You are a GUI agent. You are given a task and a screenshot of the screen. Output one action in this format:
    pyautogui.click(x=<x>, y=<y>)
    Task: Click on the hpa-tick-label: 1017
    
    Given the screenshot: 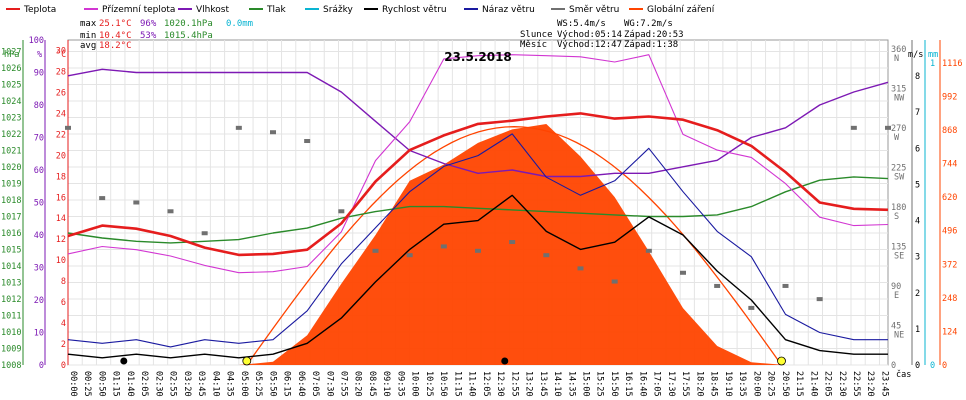 What is the action you would take?
    pyautogui.click(x=11, y=218)
    